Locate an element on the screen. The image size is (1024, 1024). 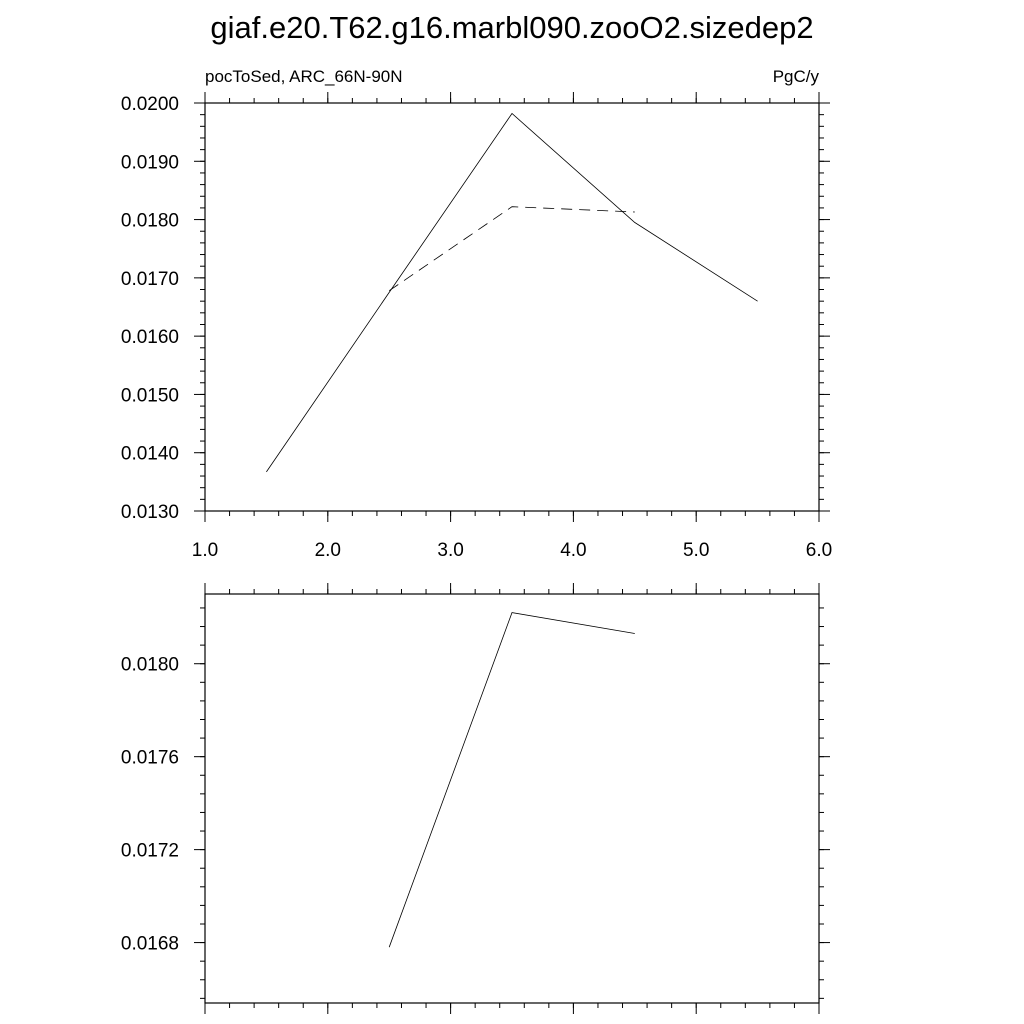
panel-2-y-tick-label: 0.0180 is located at coordinates (150, 665).